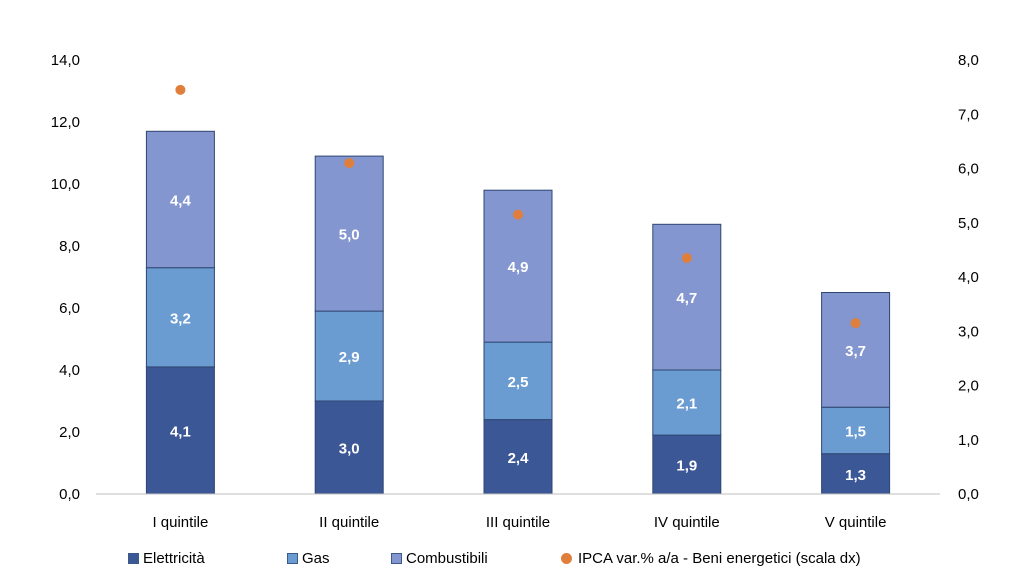  I want to click on bar-data-label: 3,0, so click(349, 449).